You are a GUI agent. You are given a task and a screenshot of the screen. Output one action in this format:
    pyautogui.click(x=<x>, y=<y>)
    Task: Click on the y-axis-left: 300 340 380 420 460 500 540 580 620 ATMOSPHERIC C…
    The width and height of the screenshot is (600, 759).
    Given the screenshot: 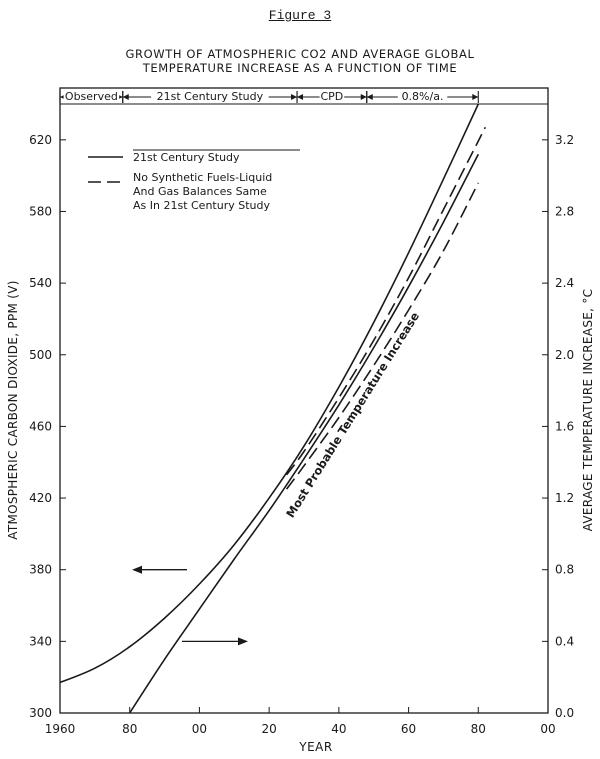 What is the action you would take?
    pyautogui.click(x=36, y=426)
    